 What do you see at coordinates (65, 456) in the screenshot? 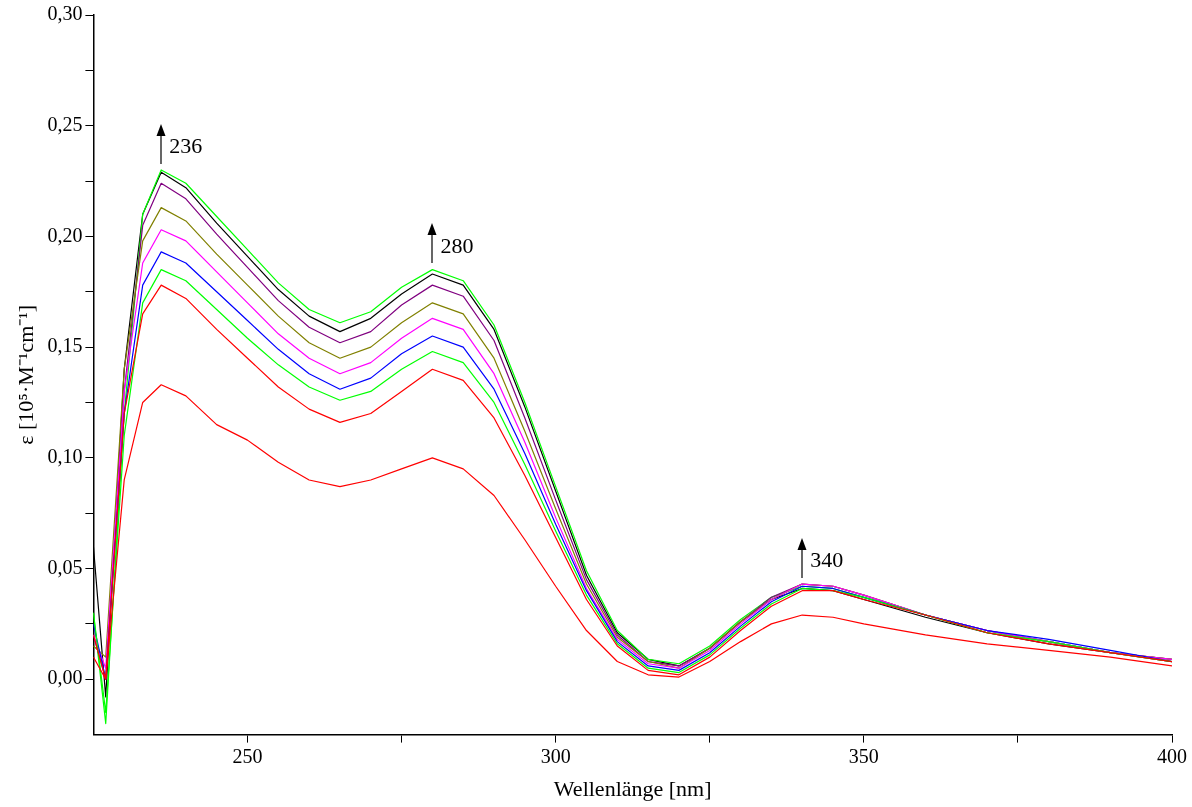
I see `y-tick-label: 0,10` at bounding box center [65, 456].